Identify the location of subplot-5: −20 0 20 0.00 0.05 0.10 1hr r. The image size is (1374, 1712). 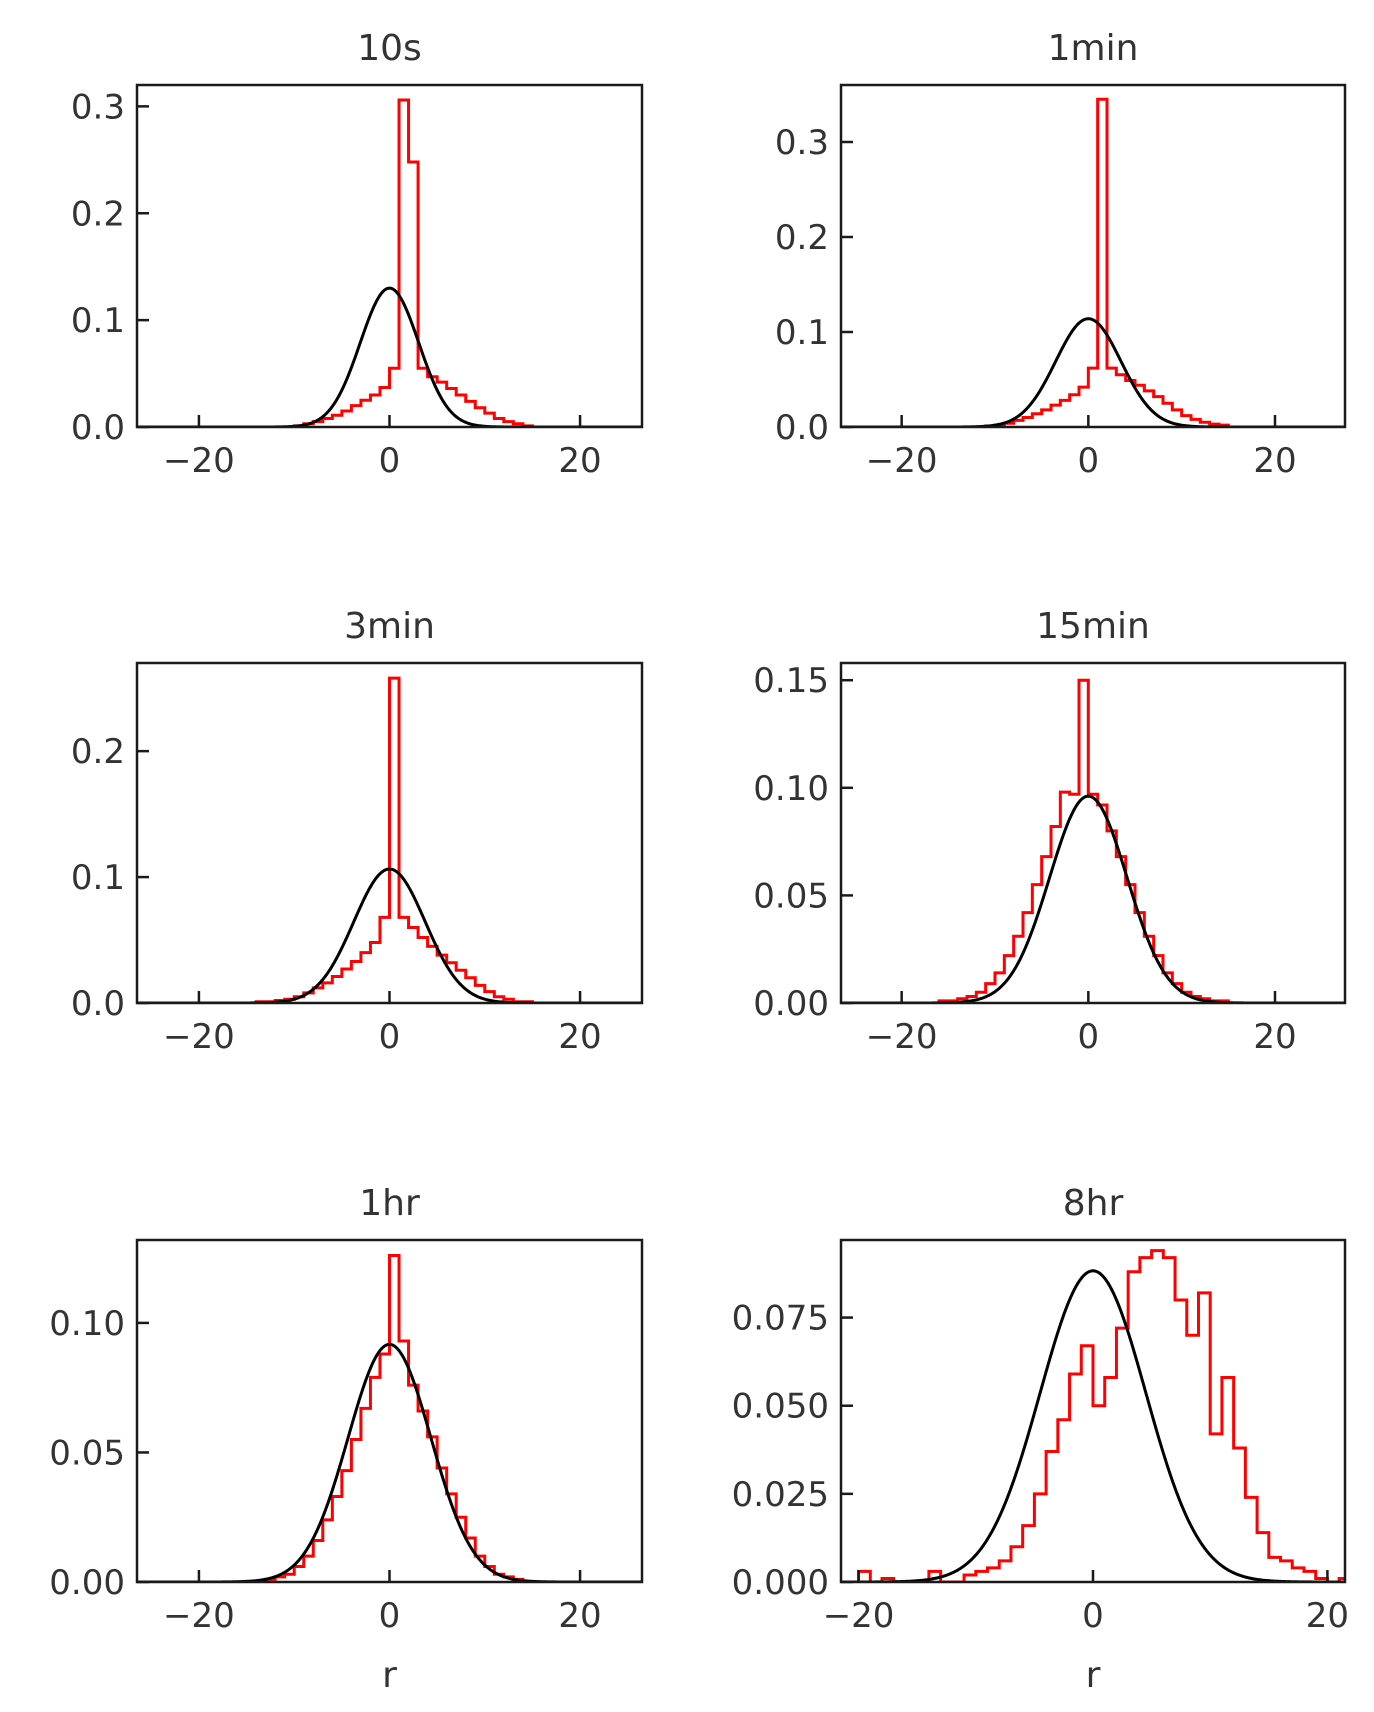
(346, 1439).